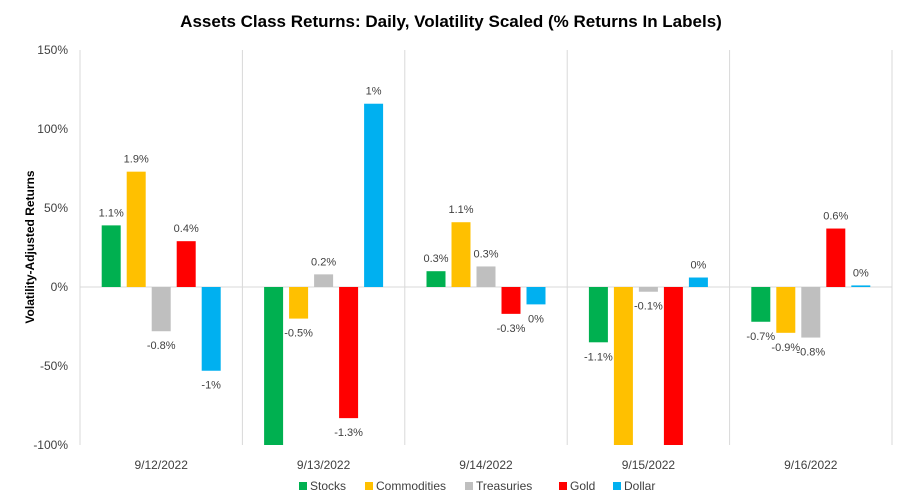  I want to click on y-tick-label: 50%, so click(56, 208).